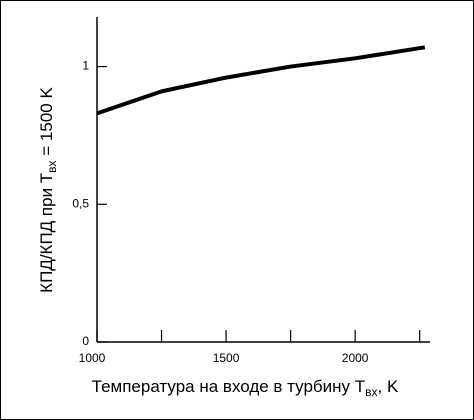  I want to click on y-tick-label: 0, so click(85, 341).